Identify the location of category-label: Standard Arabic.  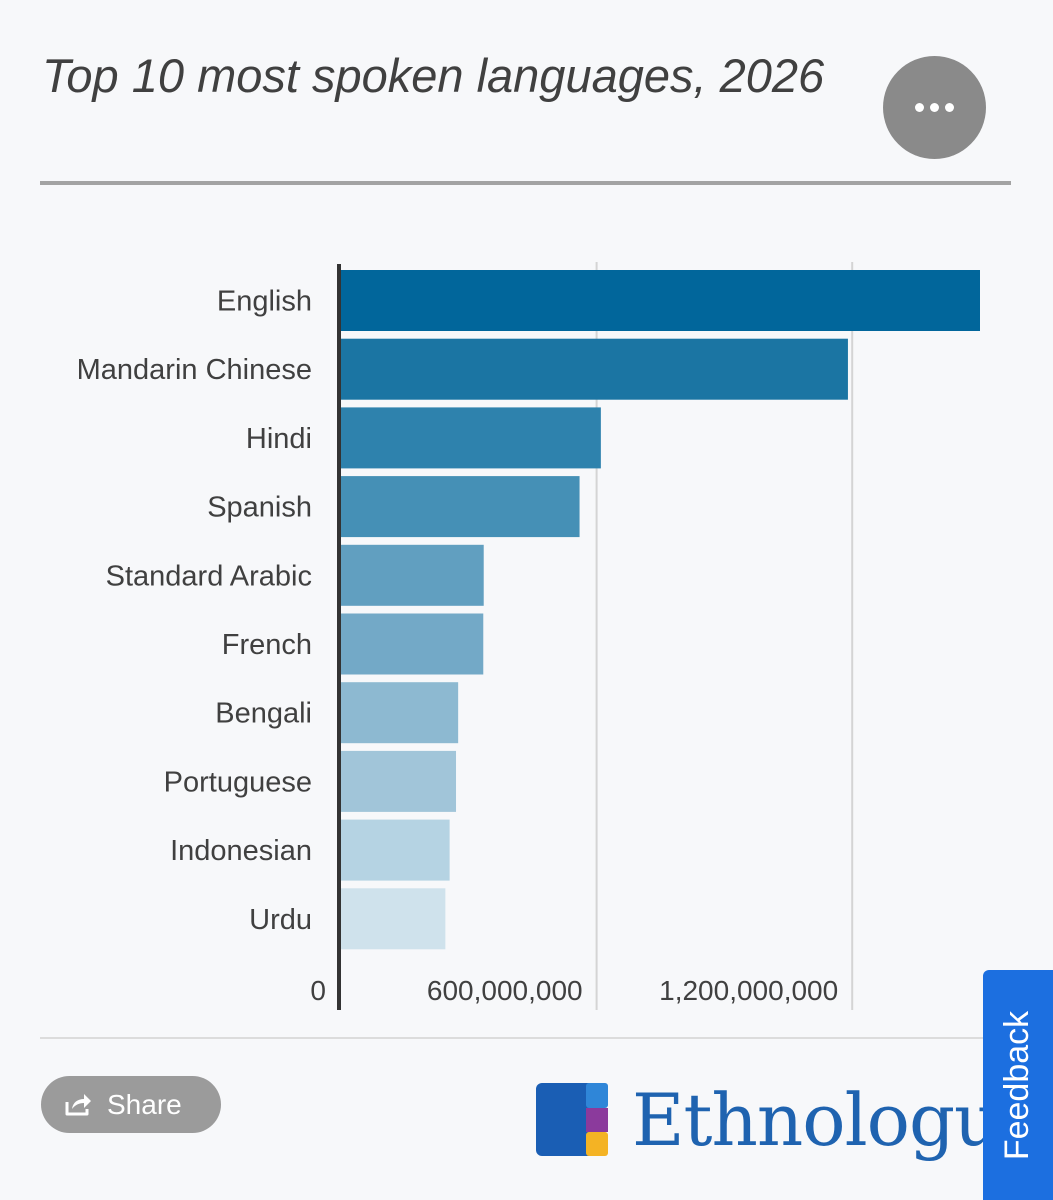
(209, 576).